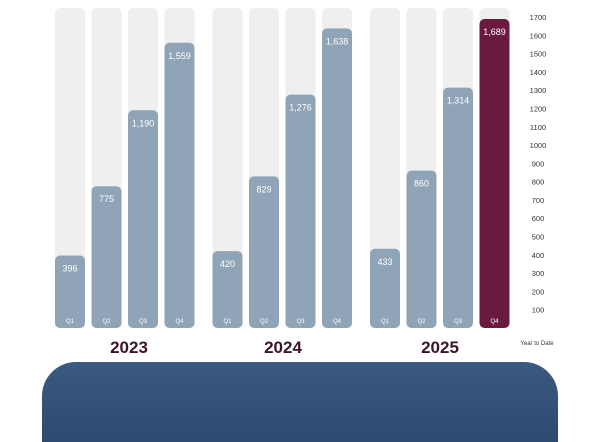 Image resolution: width=600 pixels, height=442 pixels. Describe the element at coordinates (129, 347) in the screenshot. I see `year-label-2023: 2023` at that location.